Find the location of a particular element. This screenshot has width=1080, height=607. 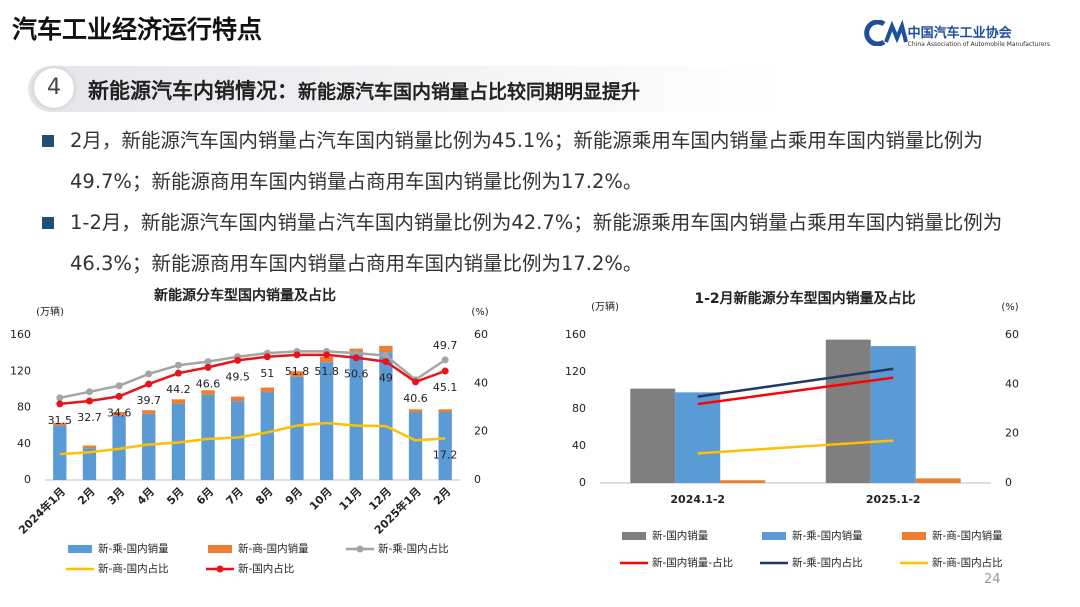

legend-label: 新-国内销量 is located at coordinates (680, 535).